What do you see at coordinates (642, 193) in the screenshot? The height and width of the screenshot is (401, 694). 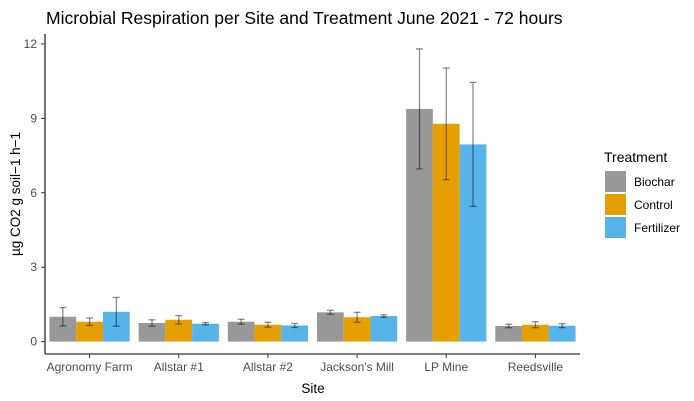 I see `legend: Treatment Biochar Control Fertilizer` at bounding box center [642, 193].